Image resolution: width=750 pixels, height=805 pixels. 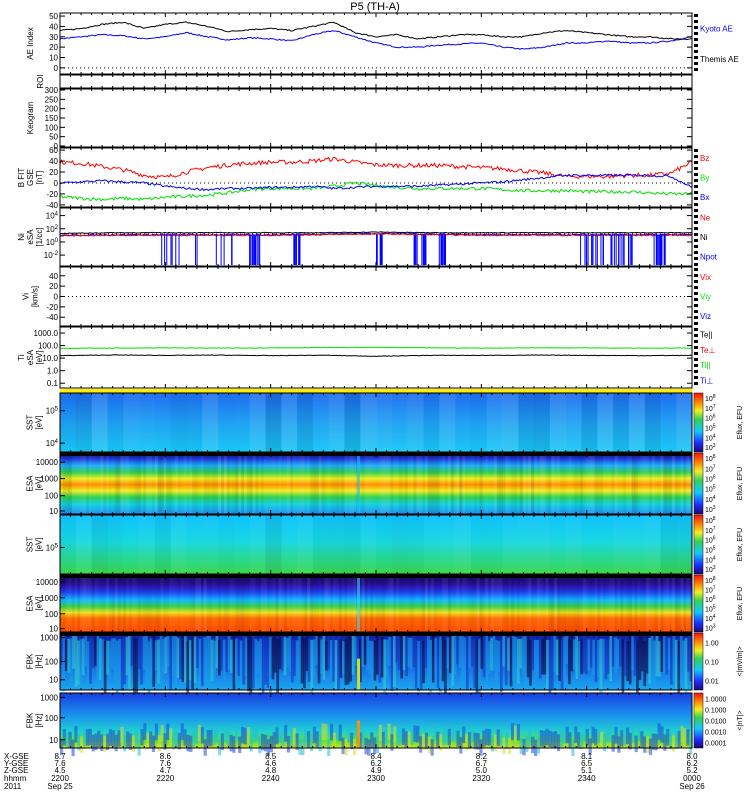 I want to click on y-tick-label: 1.0, so click(x=53, y=371).